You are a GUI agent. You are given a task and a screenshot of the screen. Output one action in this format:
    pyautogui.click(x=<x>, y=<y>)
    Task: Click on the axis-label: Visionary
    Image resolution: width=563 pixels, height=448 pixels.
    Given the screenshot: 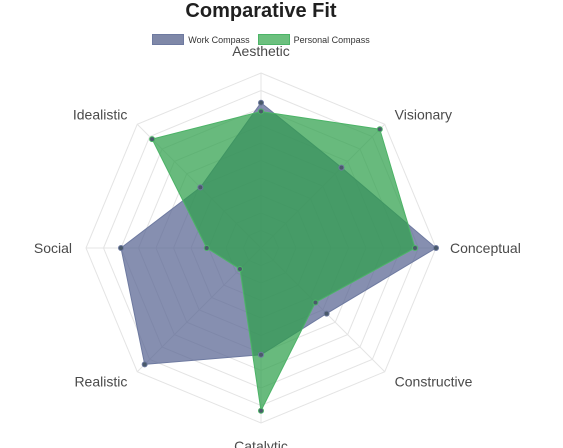 What is the action you would take?
    pyautogui.click(x=423, y=114)
    